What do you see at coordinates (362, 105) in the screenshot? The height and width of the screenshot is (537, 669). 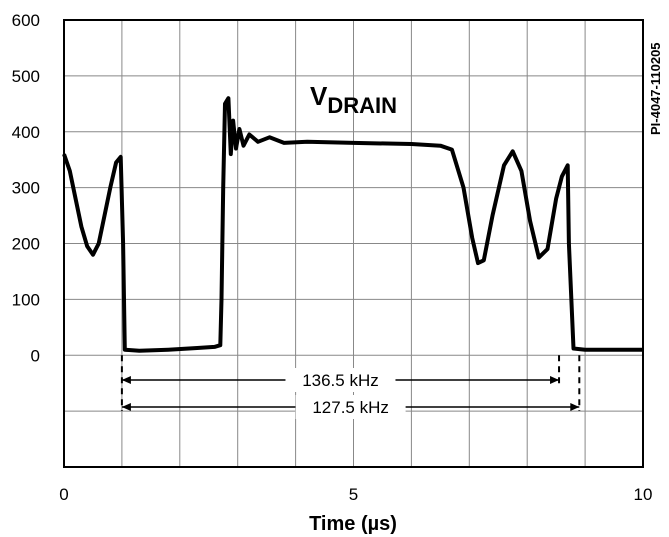 I see `trace-label-sub: DRAIN` at bounding box center [362, 105].